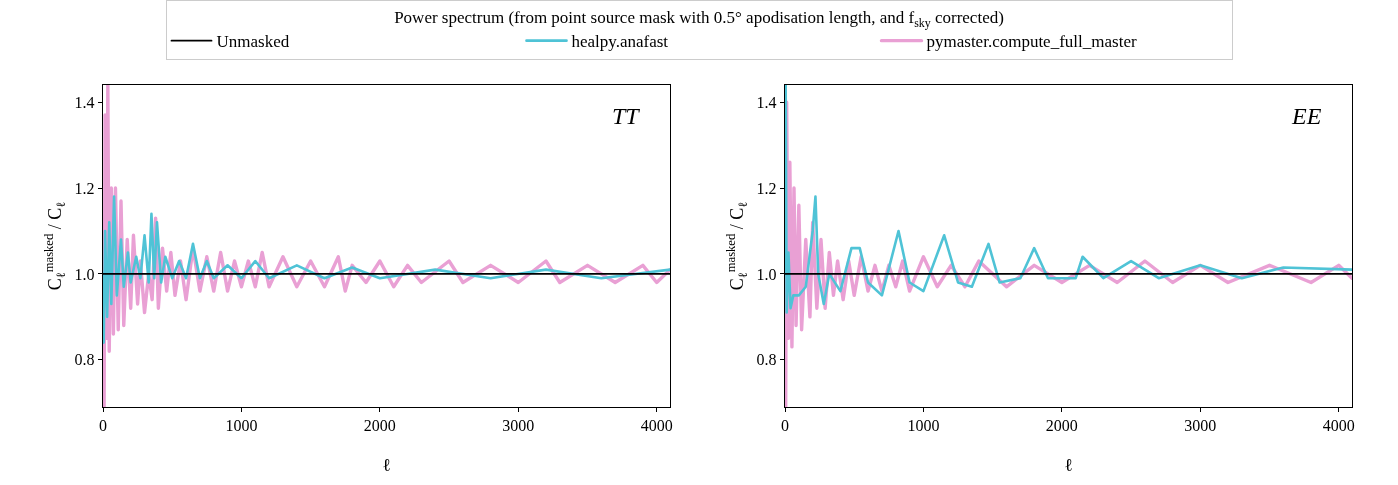 This screenshot has width=1398, height=485. I want to click on legend-label: healpy.anafast, so click(620, 42).